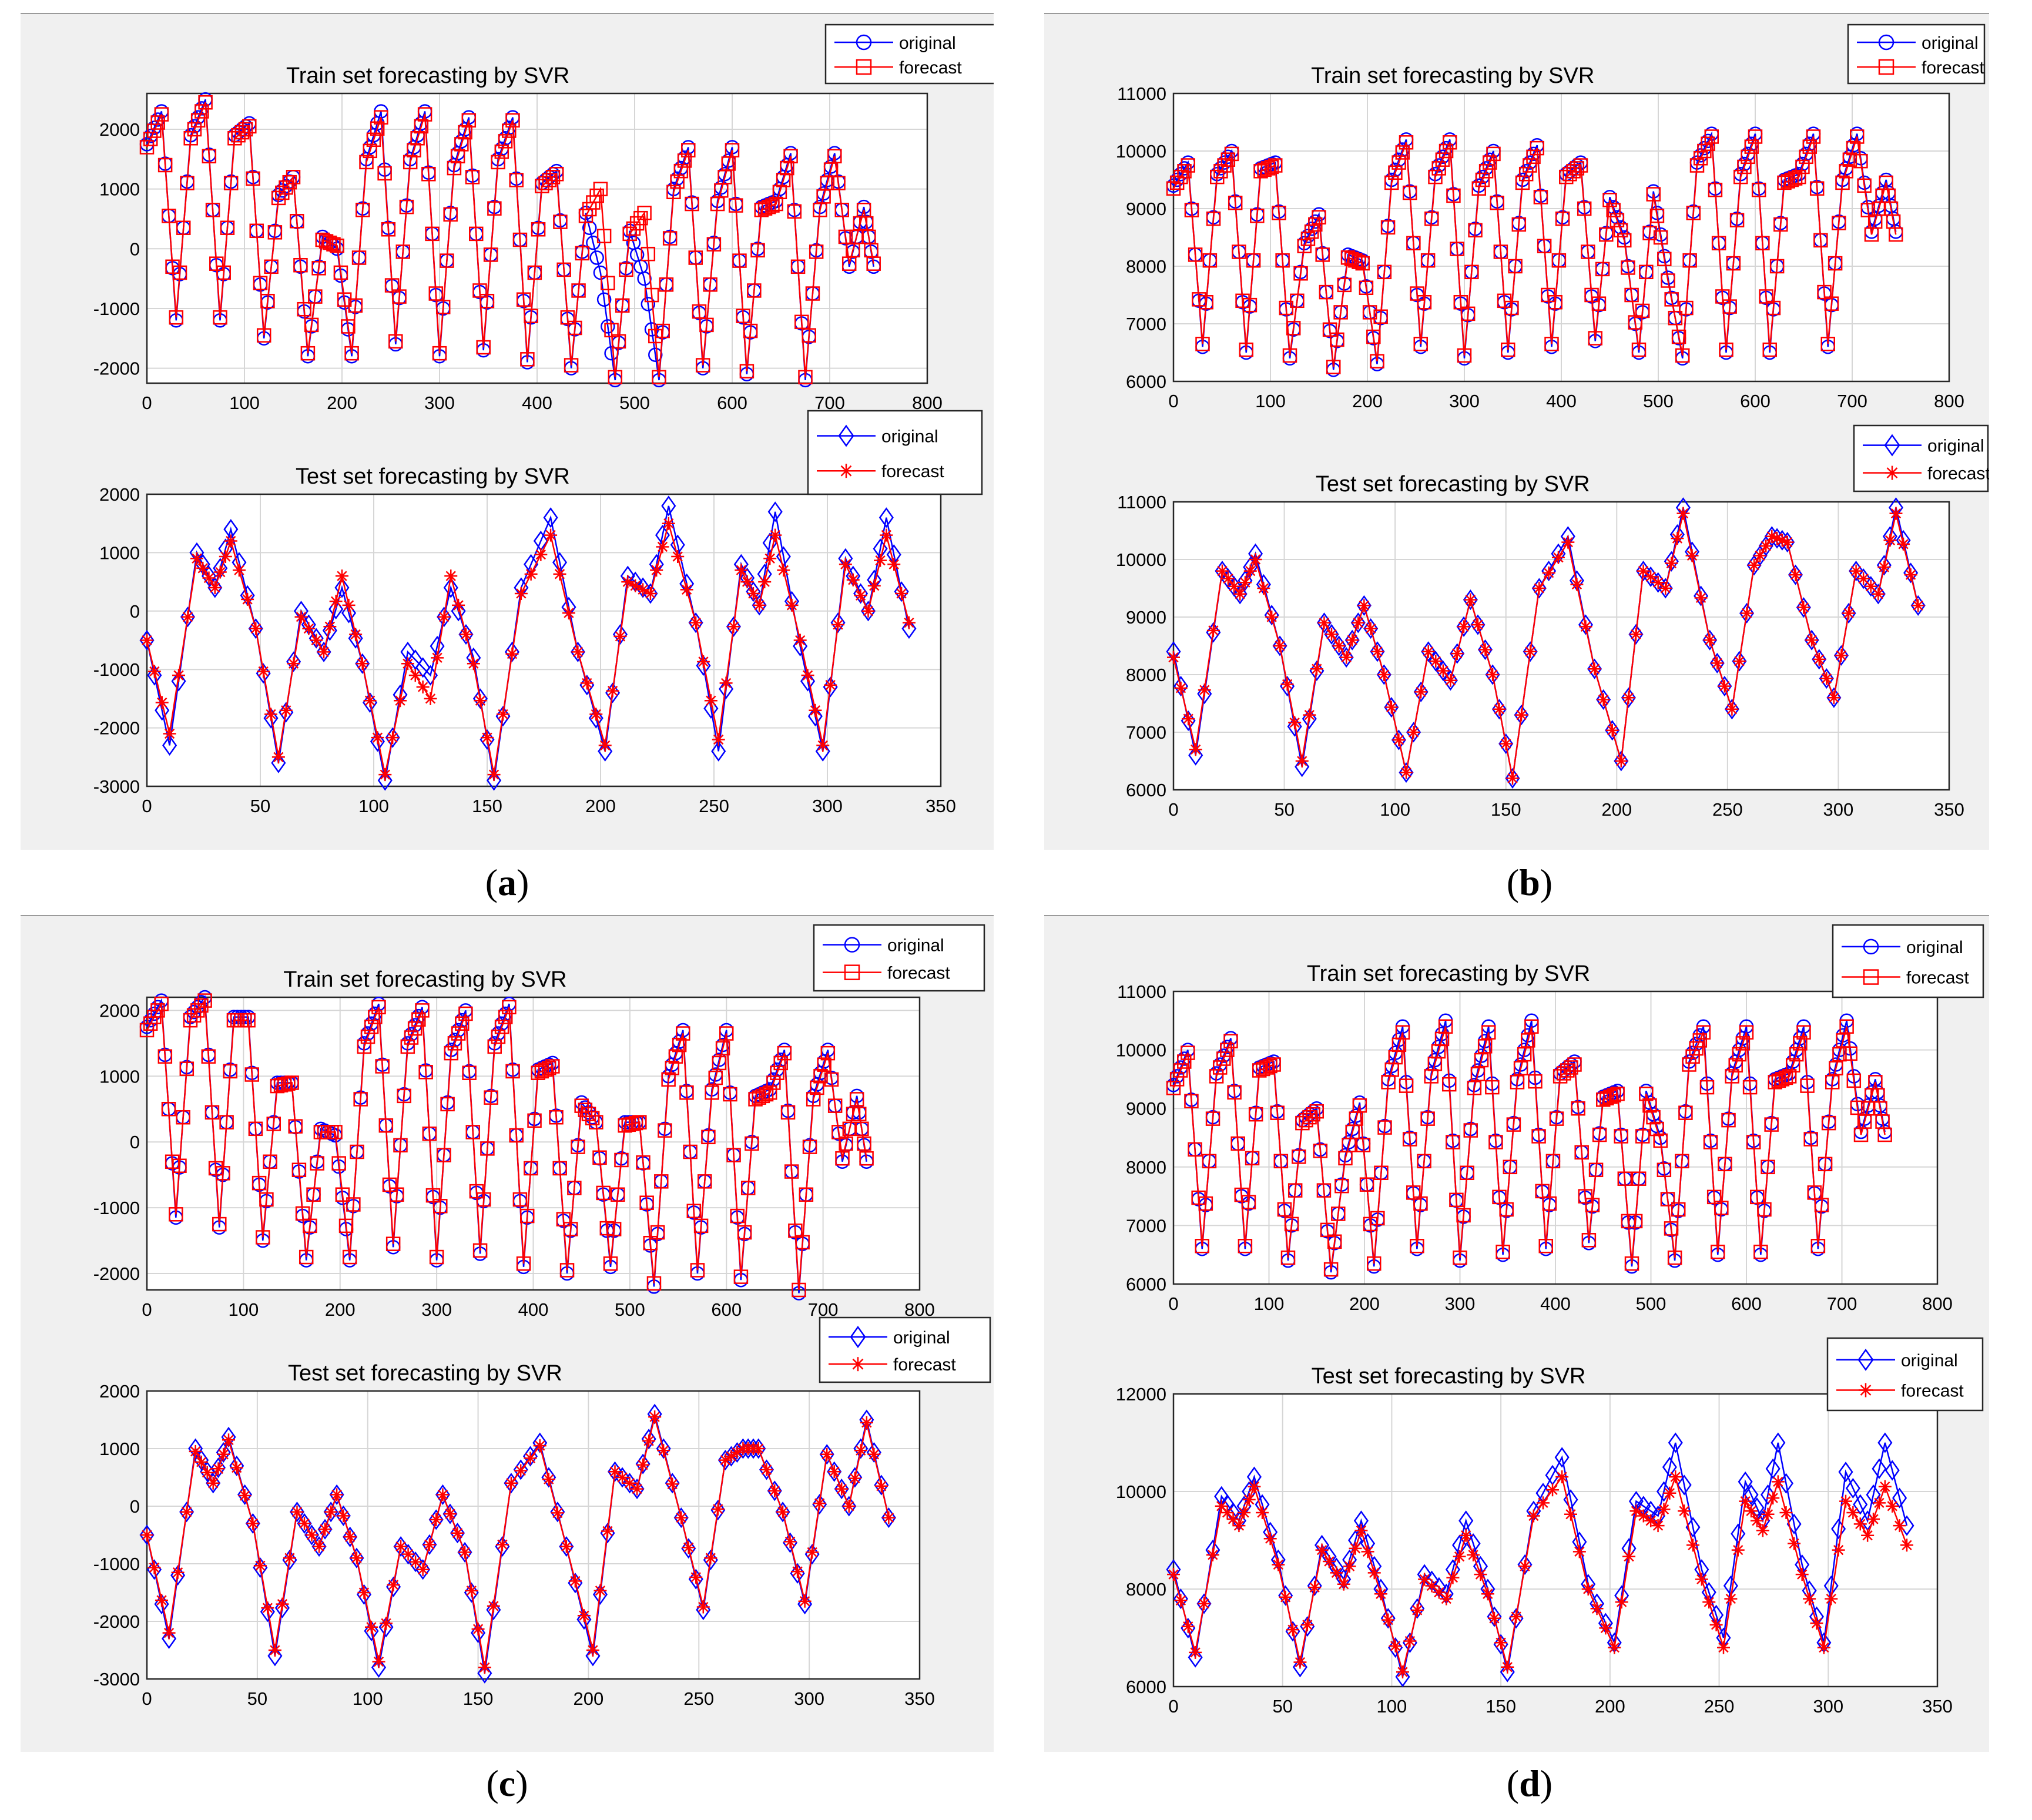 This screenshot has width=2032, height=1820. I want to click on y-tick-label: 0, so click(135, 1506).